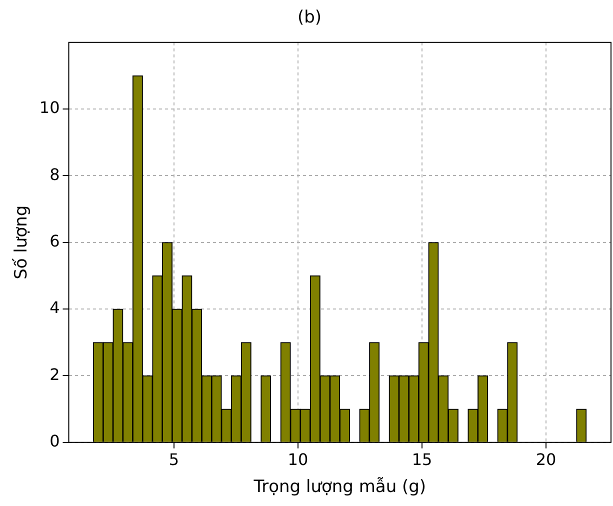 This screenshot has height=506, width=613. I want to click on x-tick-label: 5, so click(174, 460).